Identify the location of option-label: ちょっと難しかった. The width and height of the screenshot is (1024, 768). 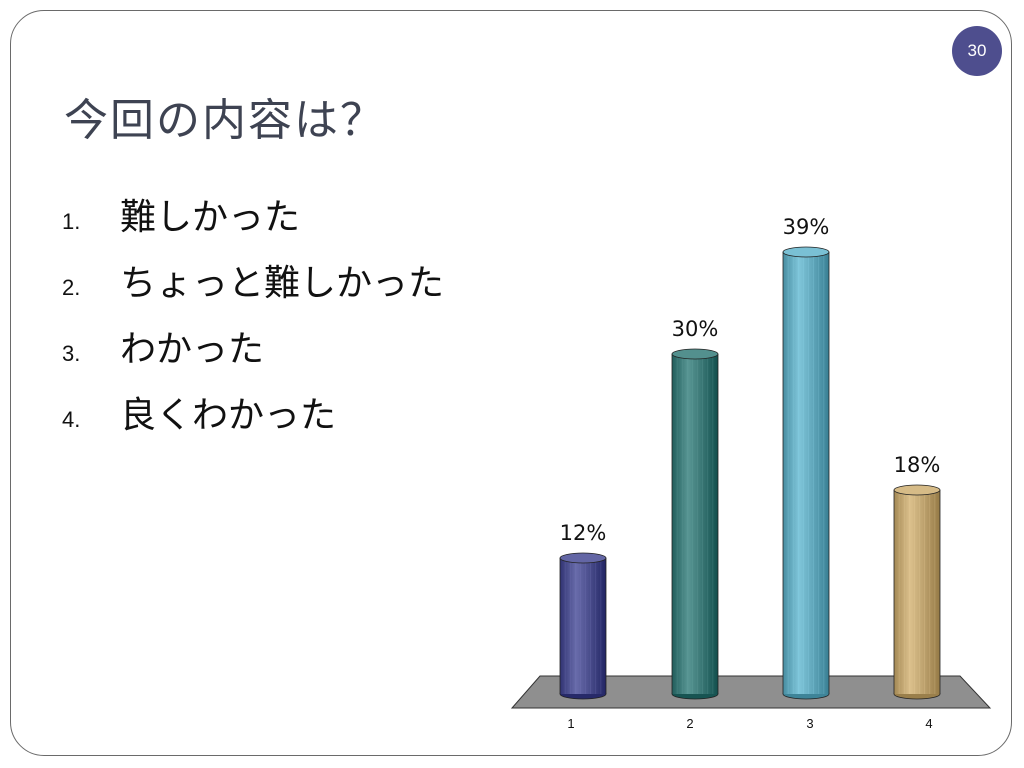
(282, 283).